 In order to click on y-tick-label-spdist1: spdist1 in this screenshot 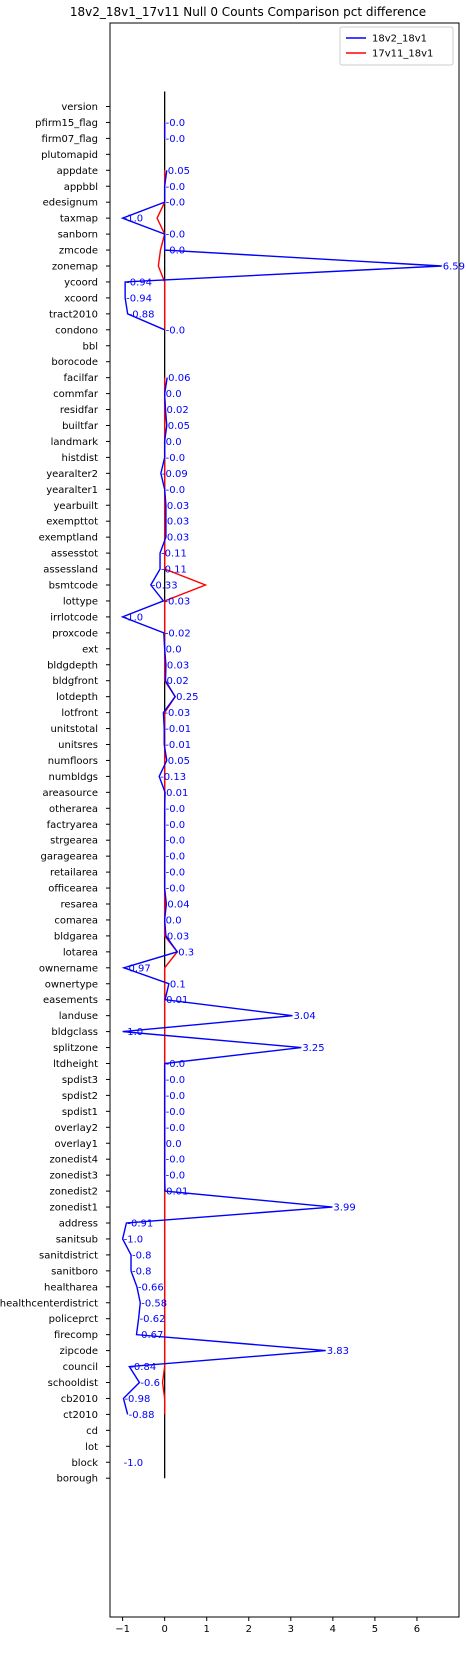, I will do `click(80, 1112)`.